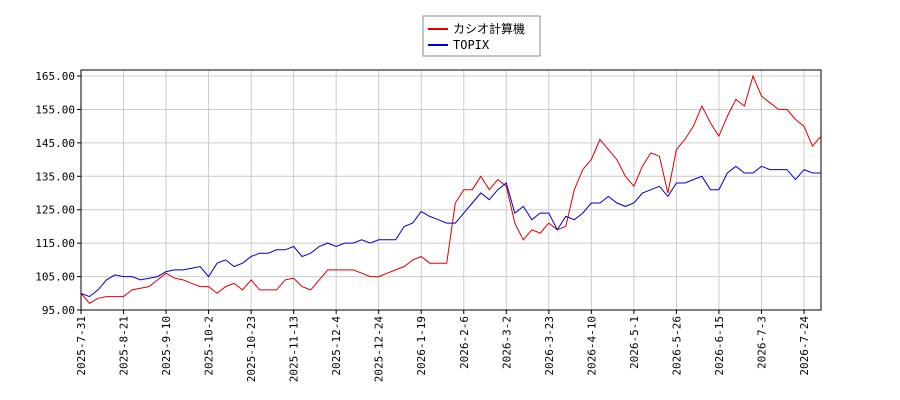 The image size is (900, 400). Describe the element at coordinates (471, 45) in the screenshot. I see `legend-label: TOPIX` at that location.